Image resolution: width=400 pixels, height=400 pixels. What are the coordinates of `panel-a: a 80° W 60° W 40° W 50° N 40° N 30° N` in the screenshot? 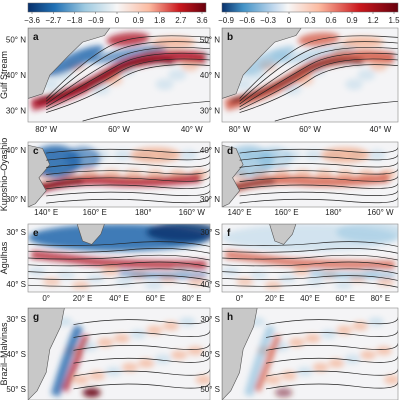 It's located at (108, 80).